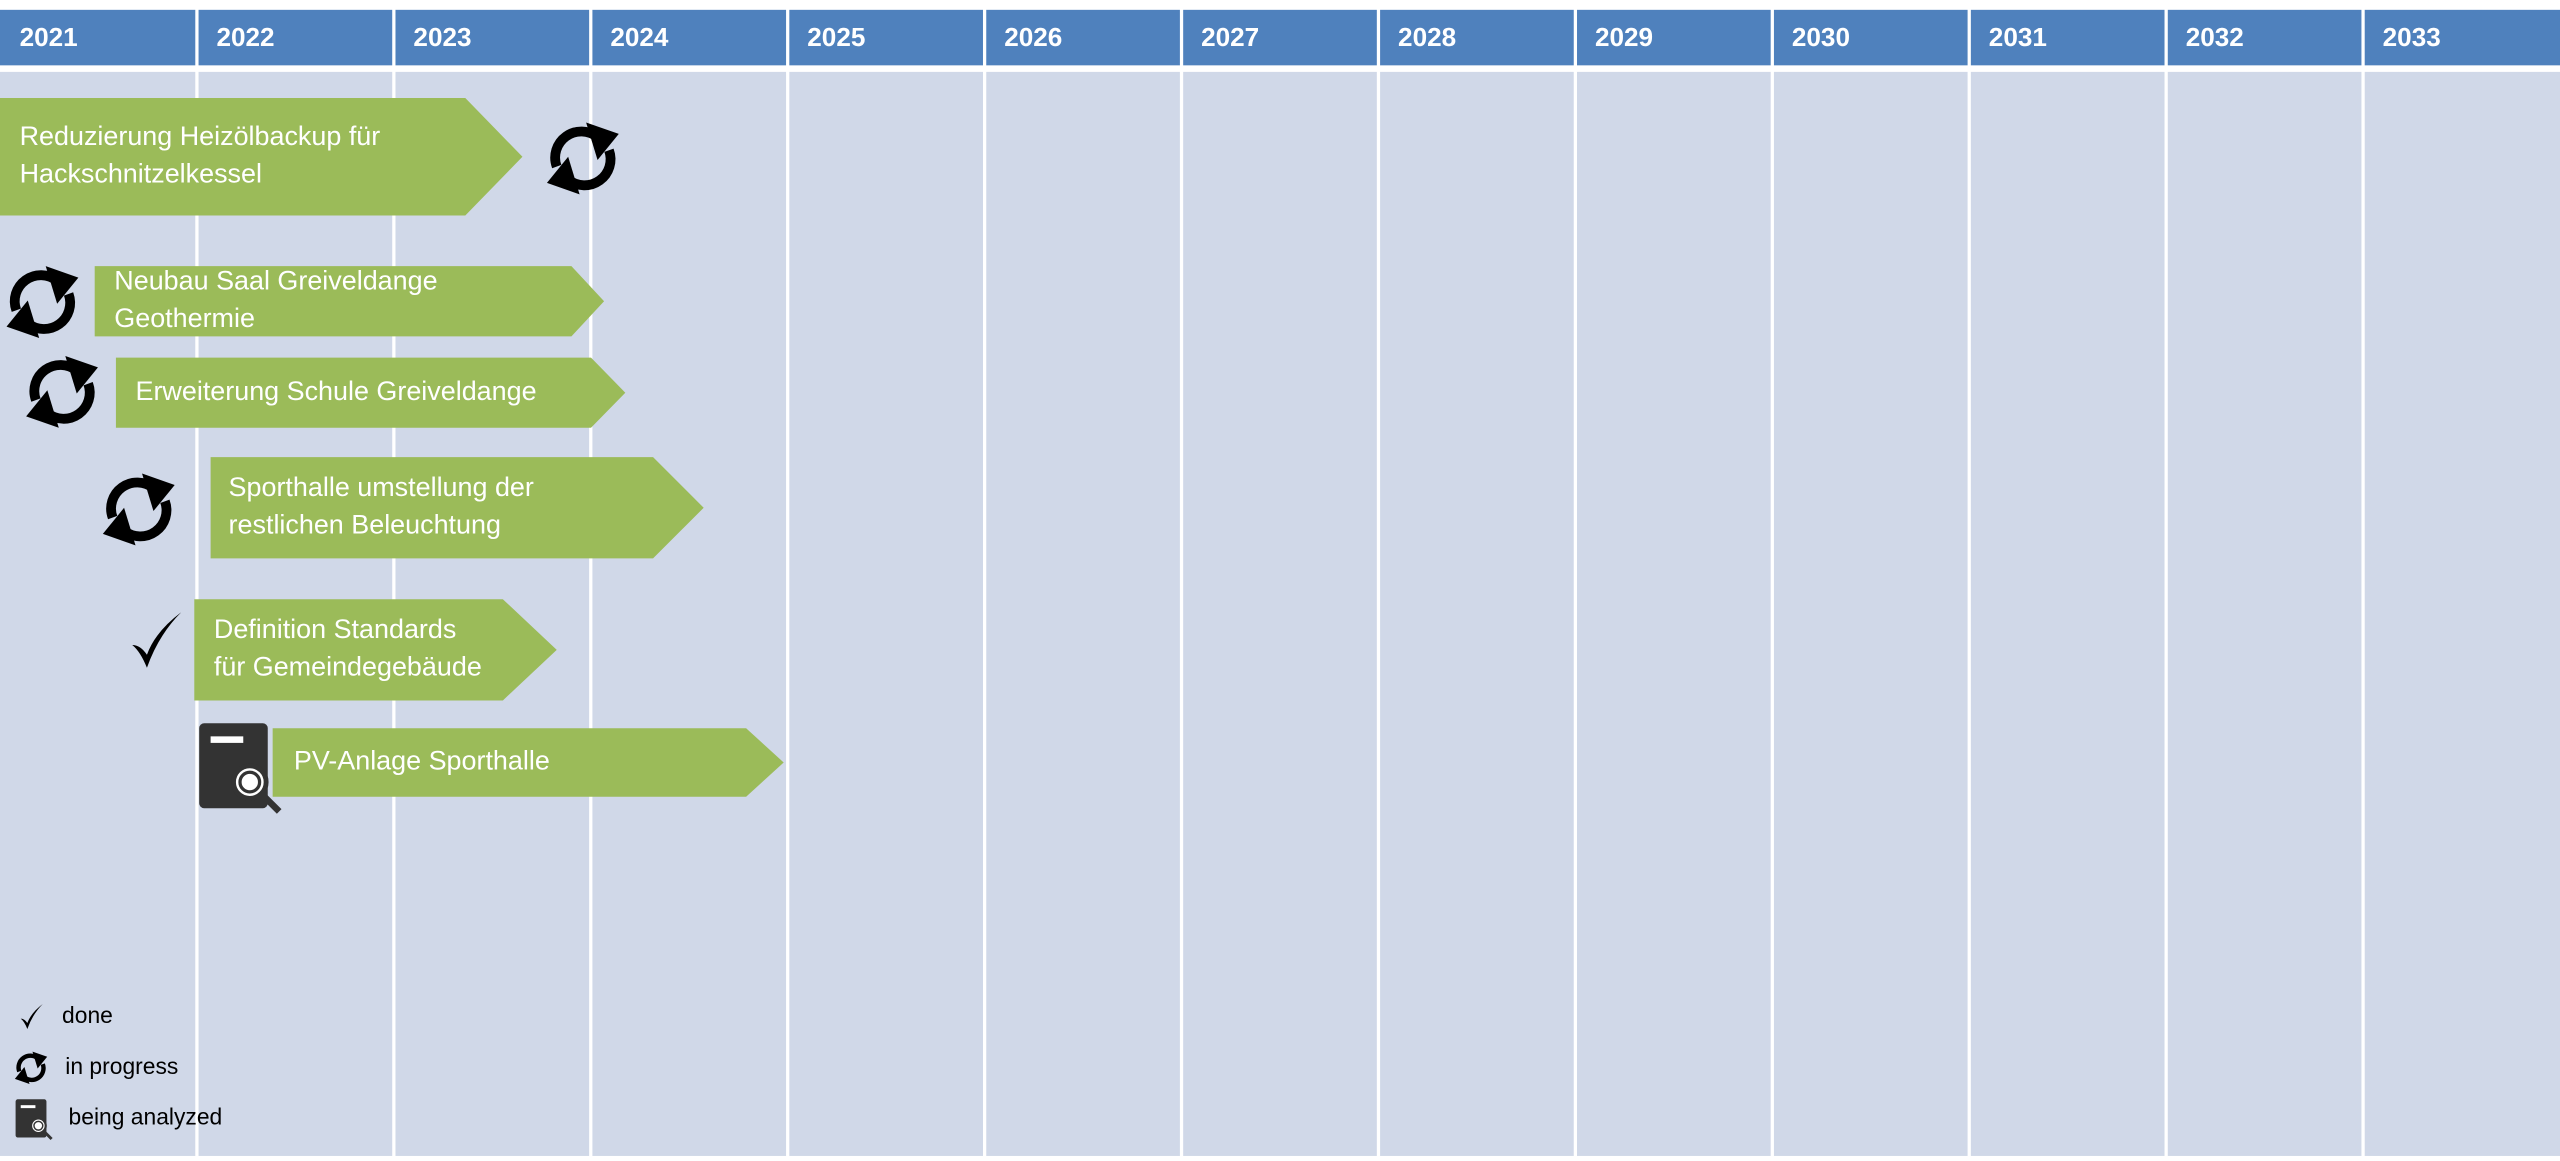 This screenshot has width=2560, height=1161. I want to click on year-label: 2029, so click(1624, 37).